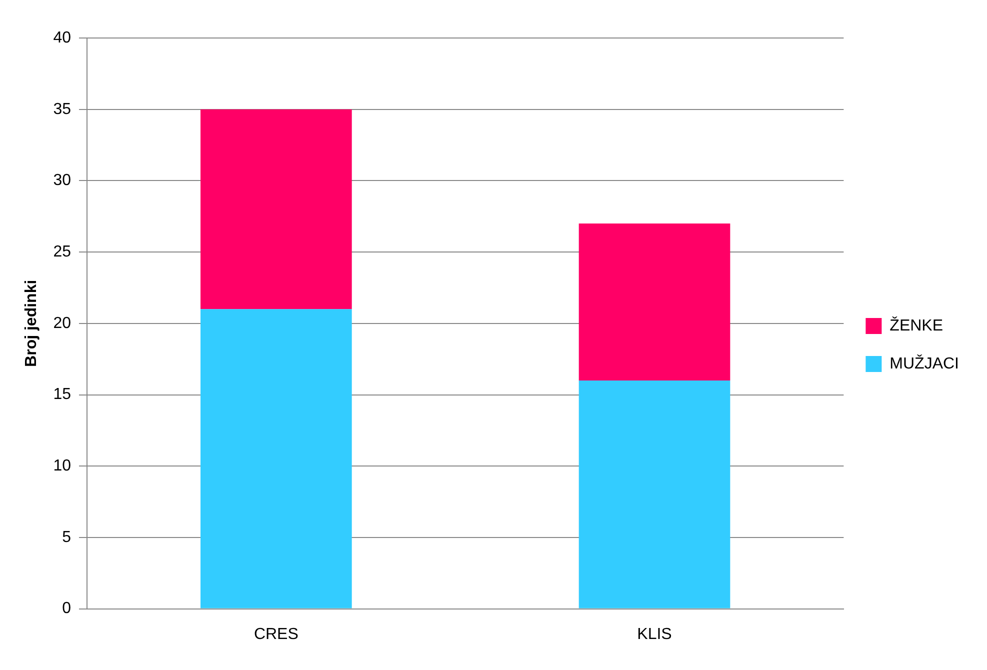  I want to click on x-tick-label: CRES, so click(276, 634).